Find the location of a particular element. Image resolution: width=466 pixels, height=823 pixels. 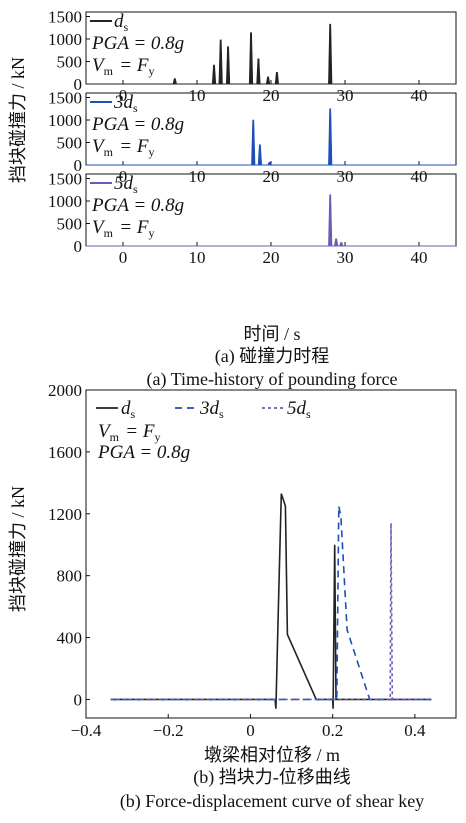

panel-b-ylabel: 挡块碰撞力 / kN is located at coordinates (18, 549).